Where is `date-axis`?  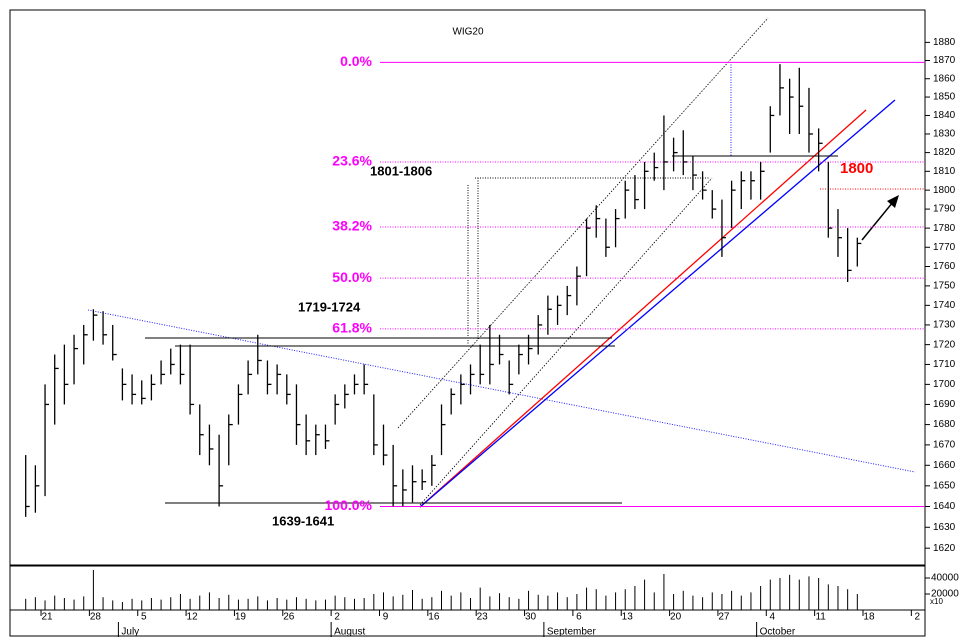 date-axis is located at coordinates (467, 623).